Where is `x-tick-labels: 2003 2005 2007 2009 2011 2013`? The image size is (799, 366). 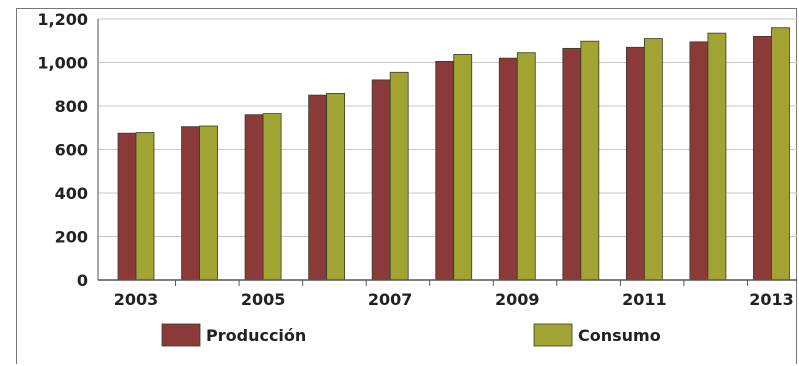 x-tick-labels: 2003 2005 2007 2009 2011 2013 is located at coordinates (454, 299).